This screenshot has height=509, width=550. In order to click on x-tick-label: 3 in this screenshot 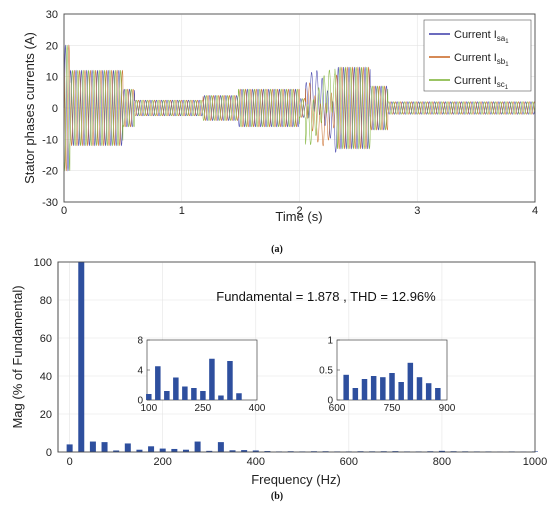, I will do `click(417, 211)`.